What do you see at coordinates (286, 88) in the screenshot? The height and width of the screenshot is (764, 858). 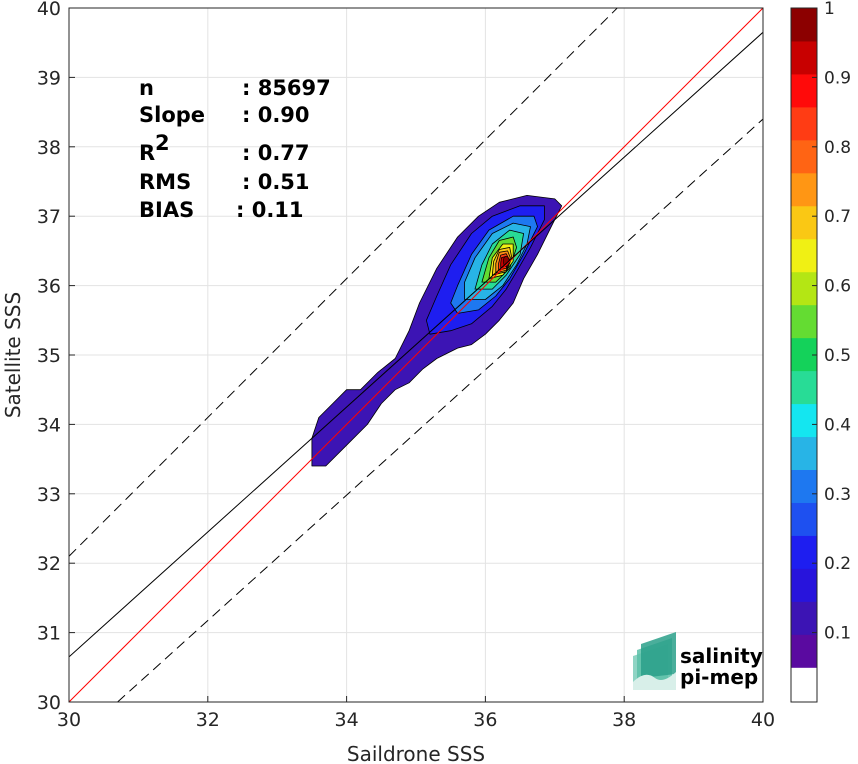 I see `stat-value: : 85697` at bounding box center [286, 88].